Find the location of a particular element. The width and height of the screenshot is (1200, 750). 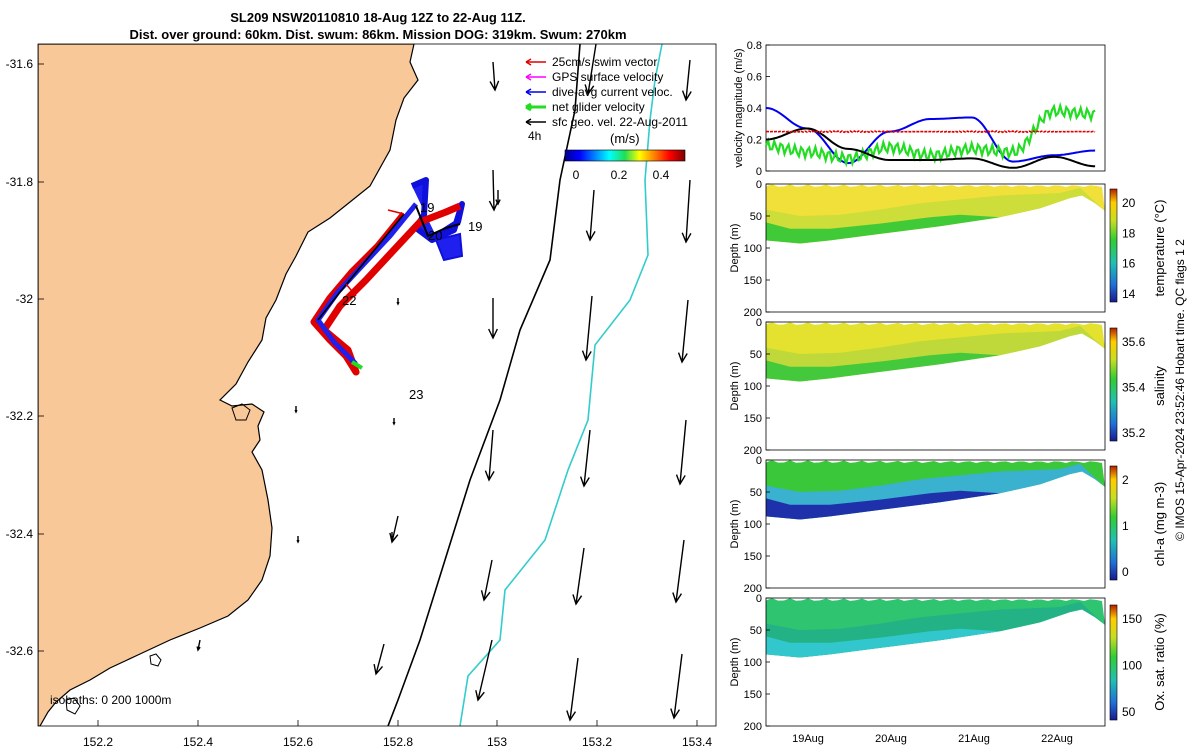

day-label: 22 is located at coordinates (349, 300).